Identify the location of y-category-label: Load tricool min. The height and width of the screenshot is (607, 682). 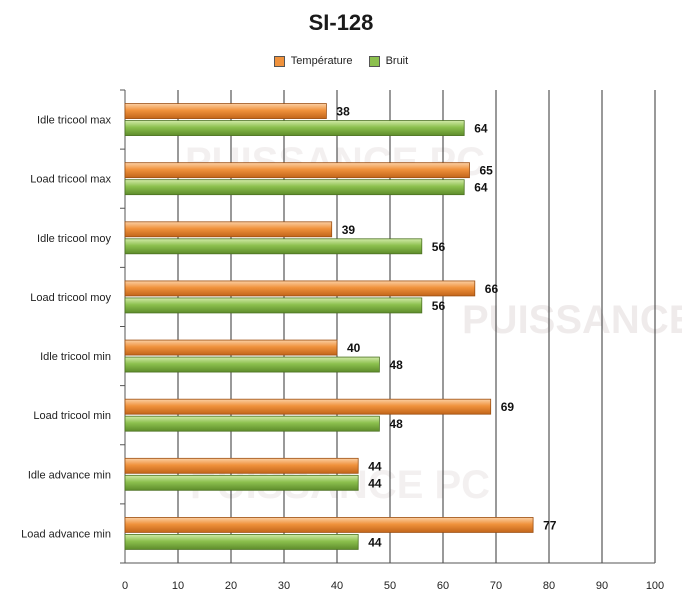
(72, 416).